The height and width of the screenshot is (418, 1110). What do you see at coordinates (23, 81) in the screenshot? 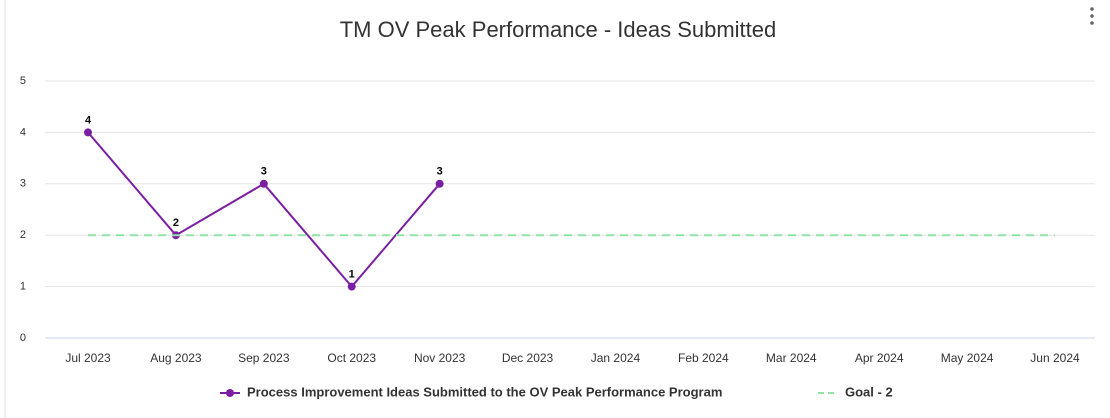
I see `y-tick-label: 5` at bounding box center [23, 81].